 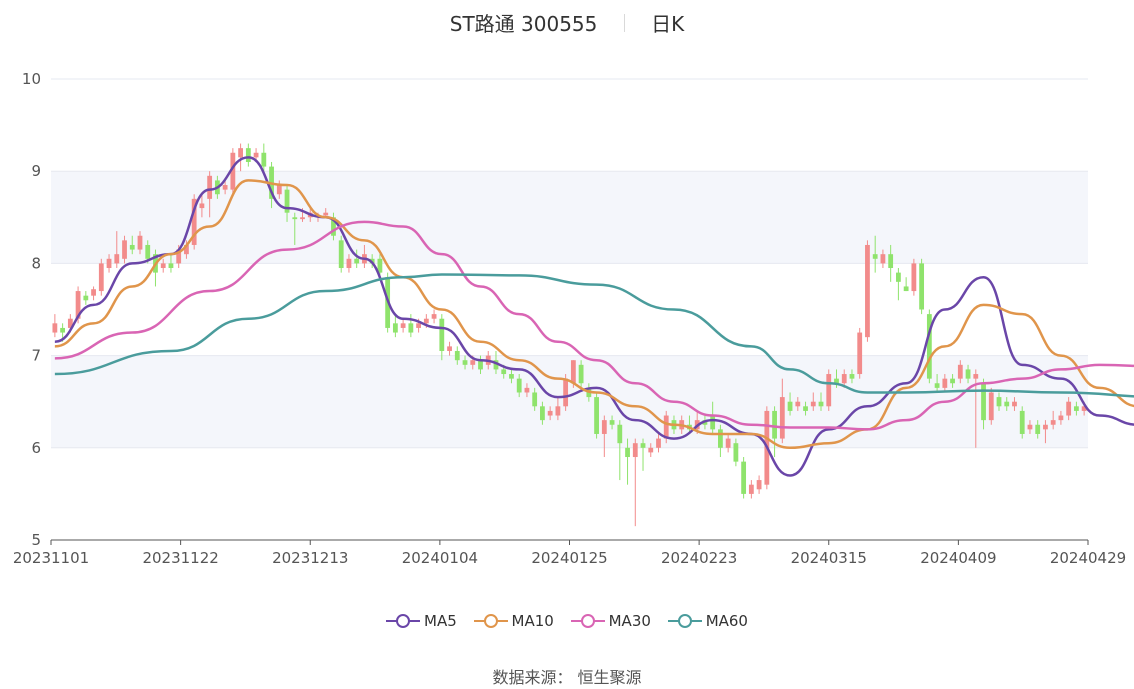 I want to click on legend-label-ma10: MA10, so click(x=532, y=621).